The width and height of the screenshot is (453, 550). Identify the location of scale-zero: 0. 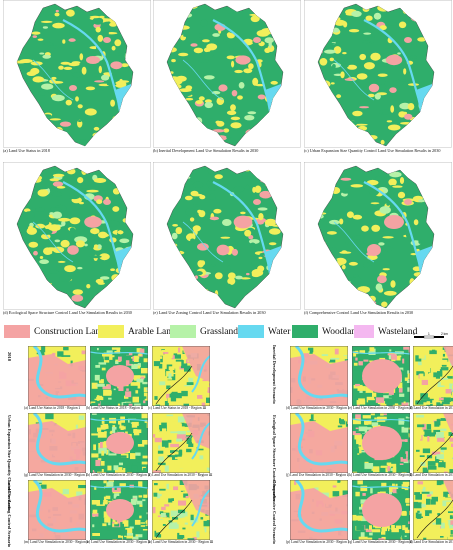
(414, 334).